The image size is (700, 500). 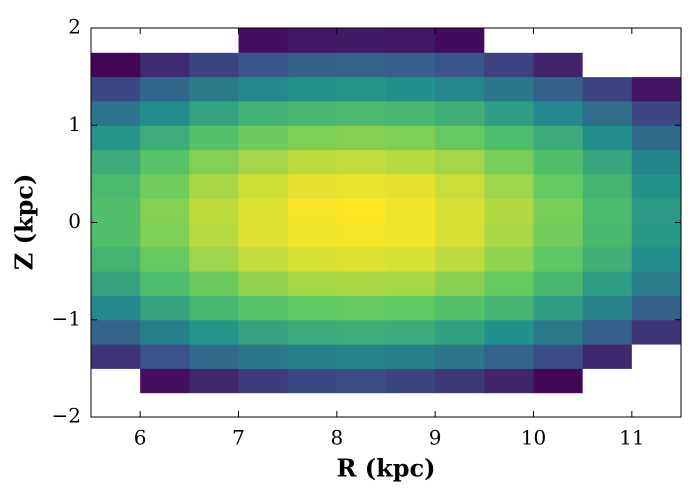 I want to click on y-axis-label: Z (kpc), so click(x=24, y=222).